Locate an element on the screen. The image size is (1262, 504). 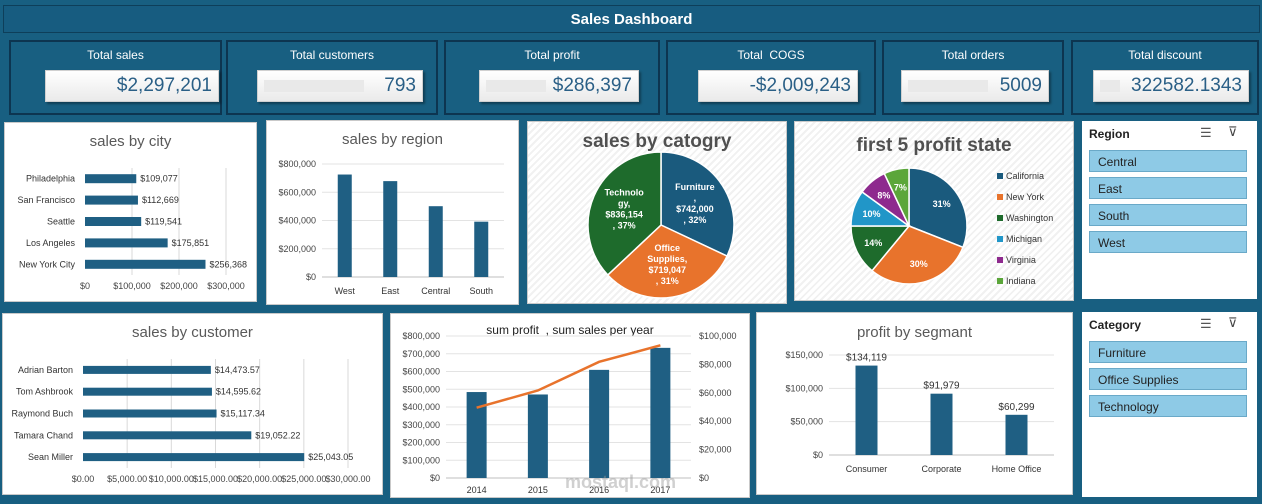
legend-label: Washington is located at coordinates (1029, 218).